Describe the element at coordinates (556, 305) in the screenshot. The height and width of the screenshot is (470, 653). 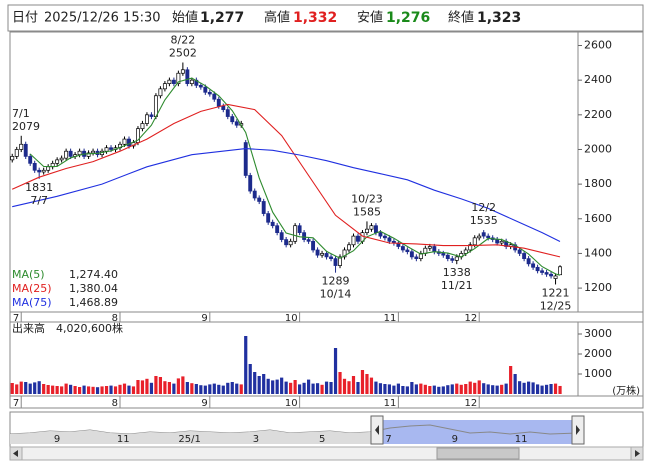
I see `annotation-date: 12/25` at that location.